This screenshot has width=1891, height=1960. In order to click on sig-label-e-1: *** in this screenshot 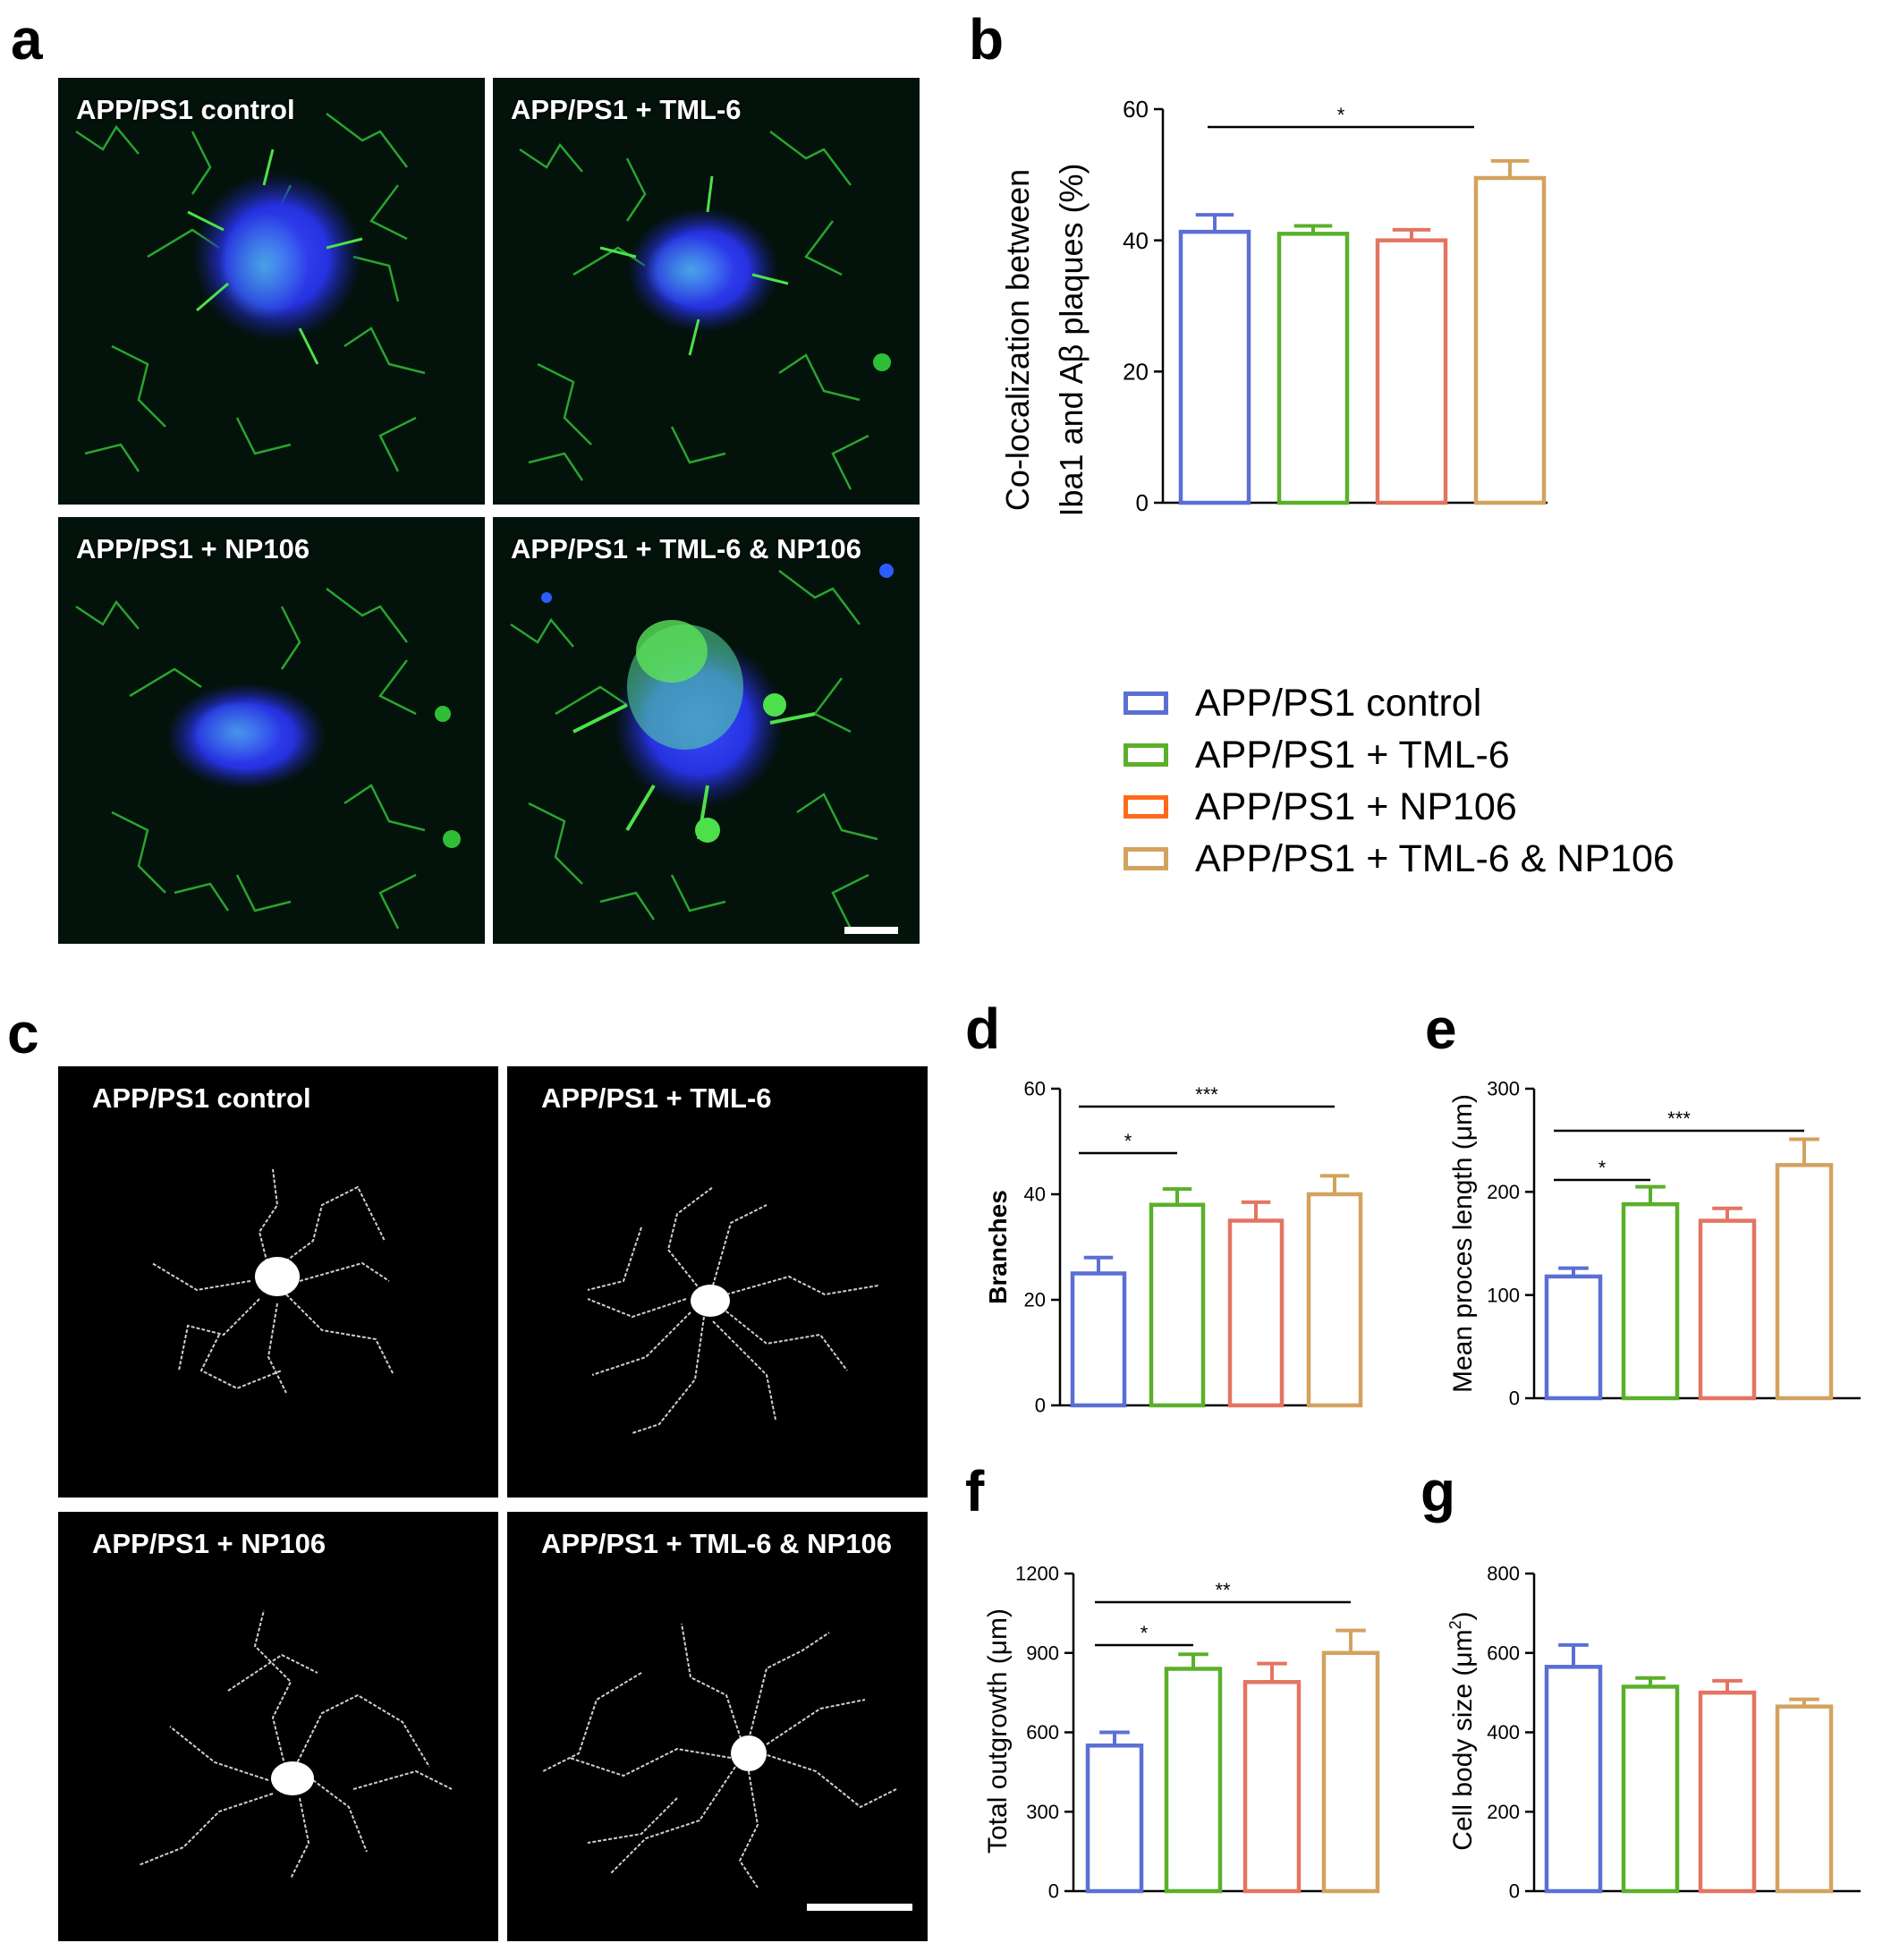, I will do `click(1679, 1118)`.